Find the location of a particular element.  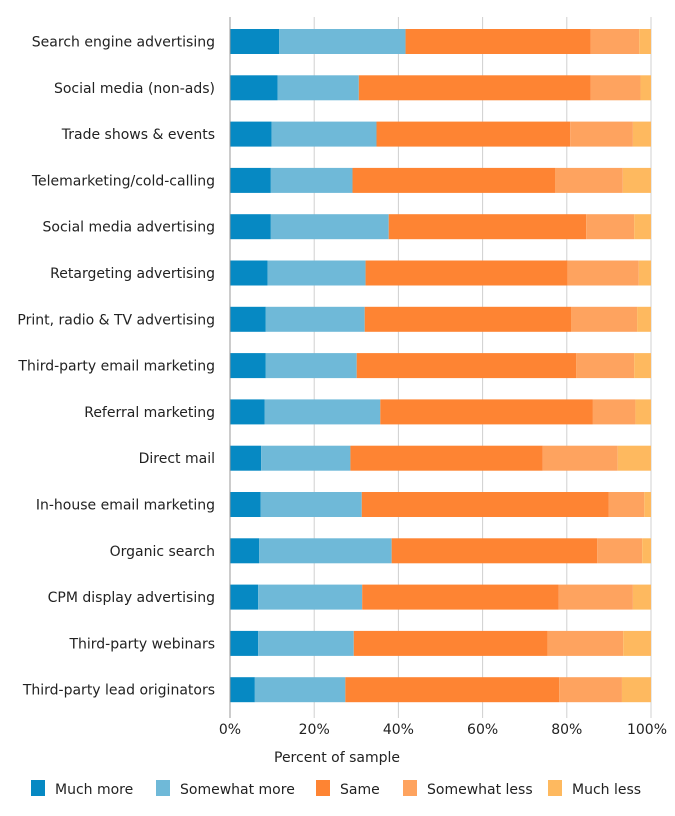

legend-item: Somewhat less is located at coordinates (468, 789).